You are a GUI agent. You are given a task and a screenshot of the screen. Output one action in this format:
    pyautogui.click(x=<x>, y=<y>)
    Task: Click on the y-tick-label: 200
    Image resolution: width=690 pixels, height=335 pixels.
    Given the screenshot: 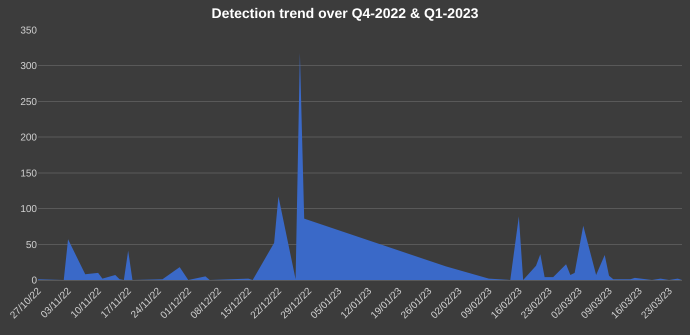 What is the action you would take?
    pyautogui.click(x=29, y=138)
    